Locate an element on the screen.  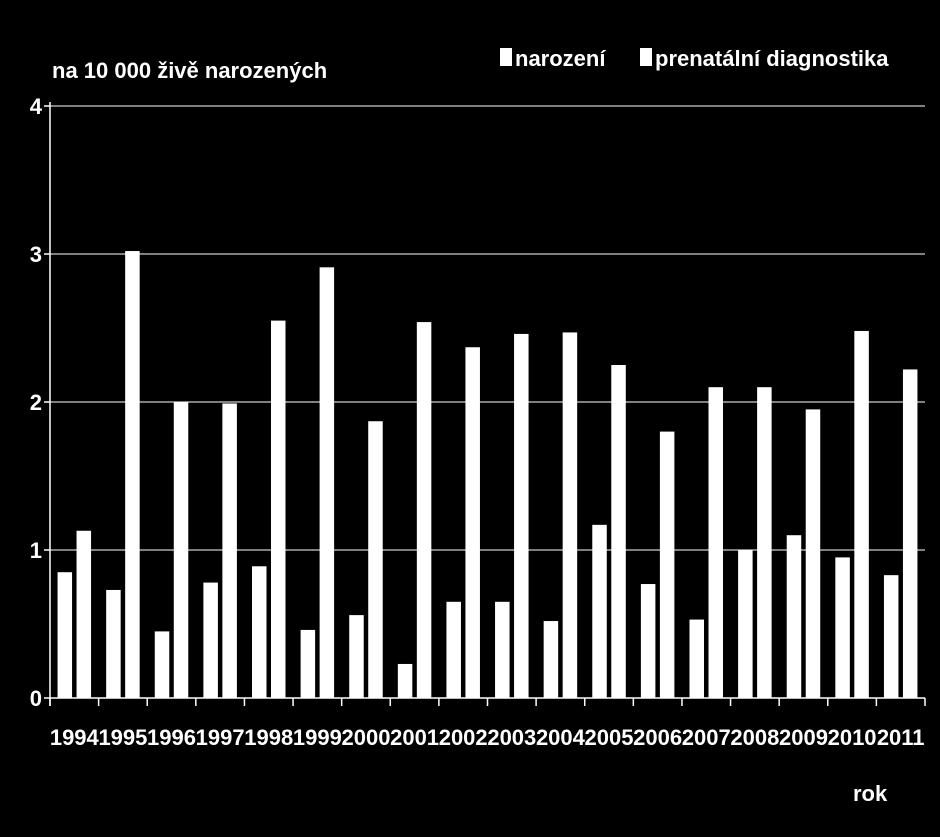
x-tick-label: 2003 is located at coordinates (511, 737).